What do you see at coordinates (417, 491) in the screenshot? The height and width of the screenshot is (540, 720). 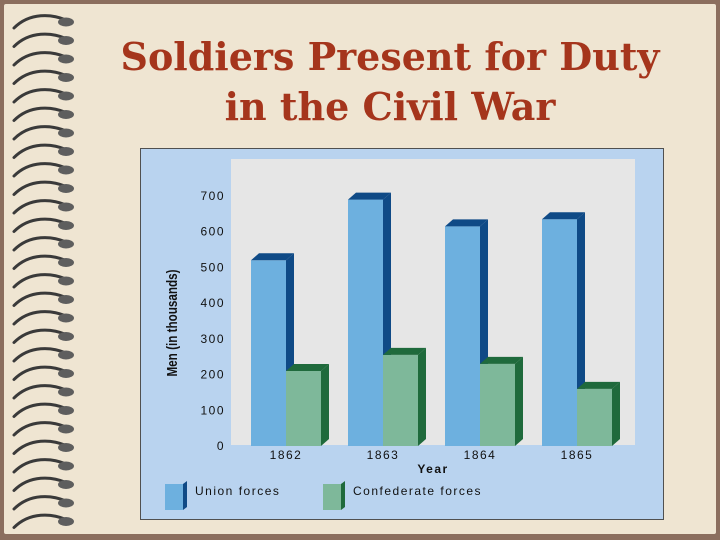 I see `legend-label: Confederate forces` at bounding box center [417, 491].